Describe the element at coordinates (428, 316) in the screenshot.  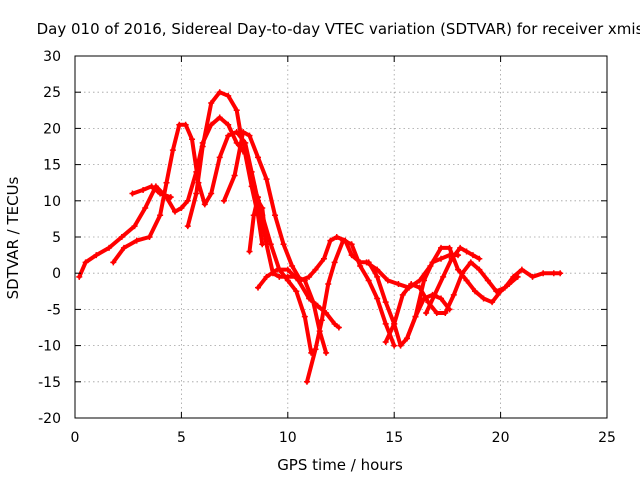
I see `series-trace` at that location.